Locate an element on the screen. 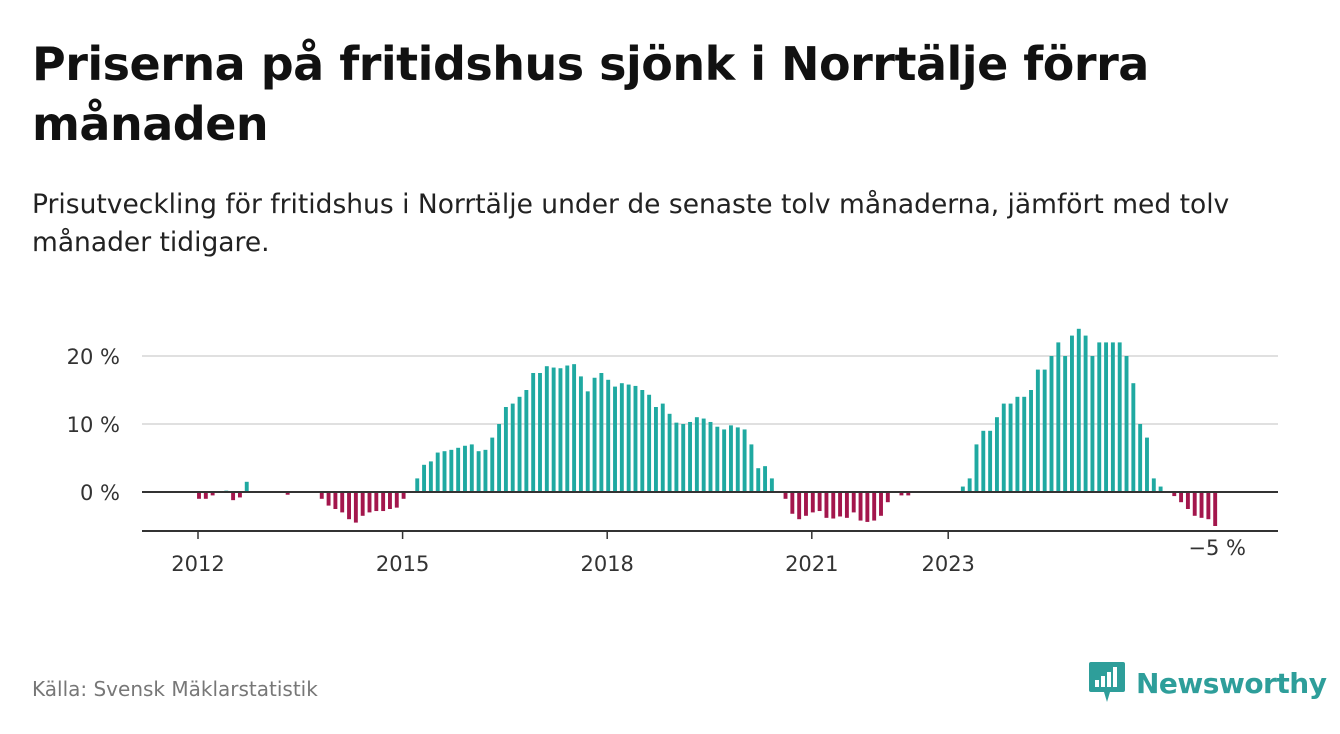 The width and height of the screenshot is (1340, 734). brand-logo: Newsworthy is located at coordinates (1207, 683).